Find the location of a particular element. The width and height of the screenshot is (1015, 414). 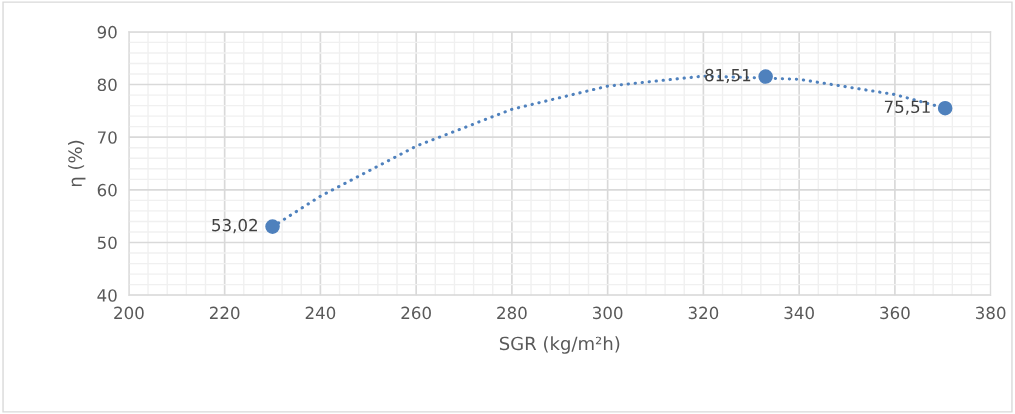

y-tick-label: 50 is located at coordinates (107, 243).